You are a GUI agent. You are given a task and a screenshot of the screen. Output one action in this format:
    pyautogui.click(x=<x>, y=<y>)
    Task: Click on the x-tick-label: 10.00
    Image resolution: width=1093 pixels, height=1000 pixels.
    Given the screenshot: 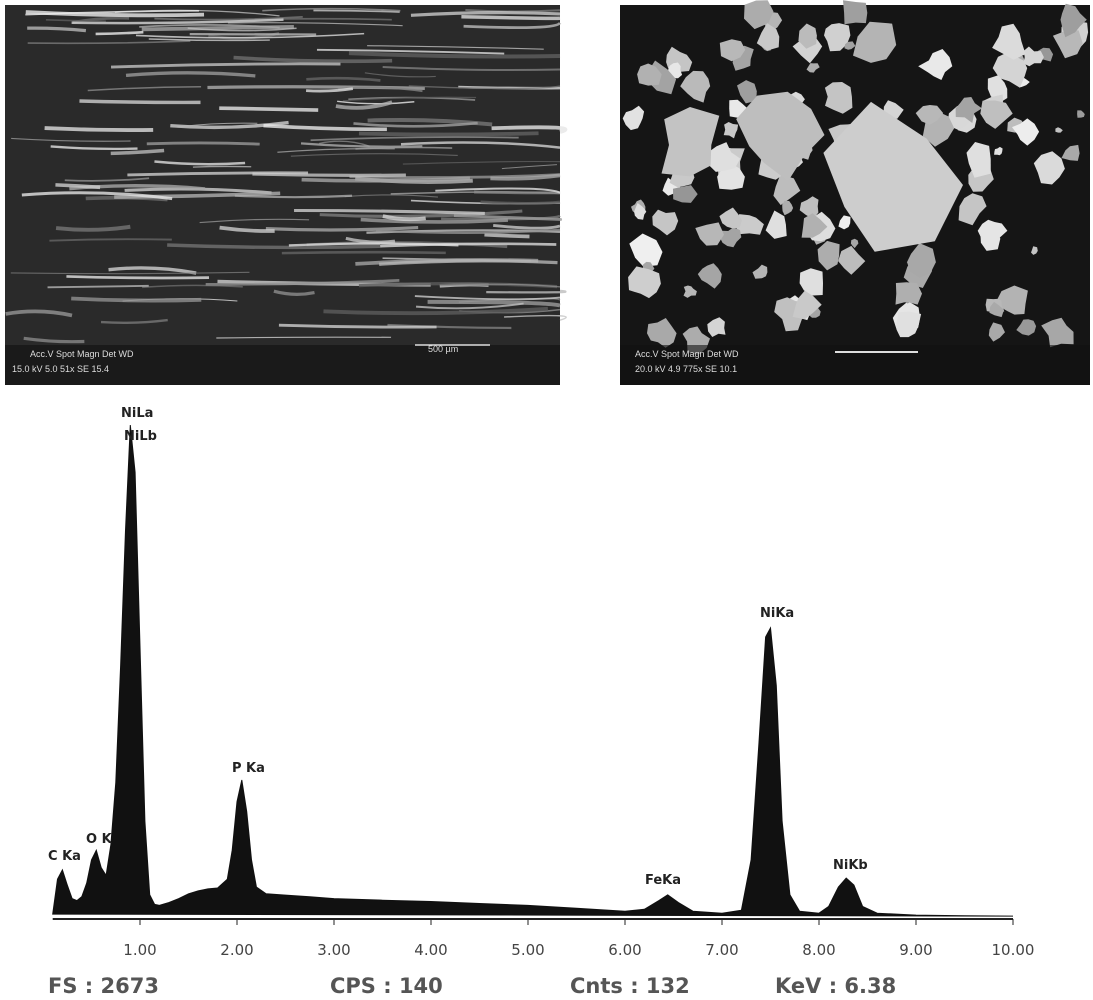 What is the action you would take?
    pyautogui.click(x=1013, y=950)
    